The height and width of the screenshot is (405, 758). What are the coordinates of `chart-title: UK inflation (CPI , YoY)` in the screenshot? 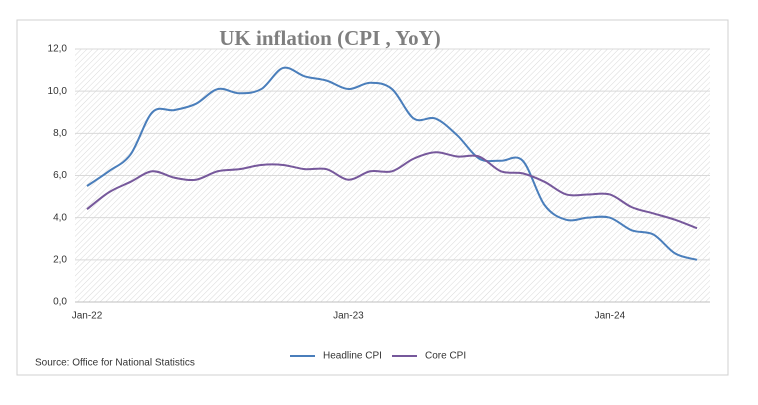 It's located at (329, 38).